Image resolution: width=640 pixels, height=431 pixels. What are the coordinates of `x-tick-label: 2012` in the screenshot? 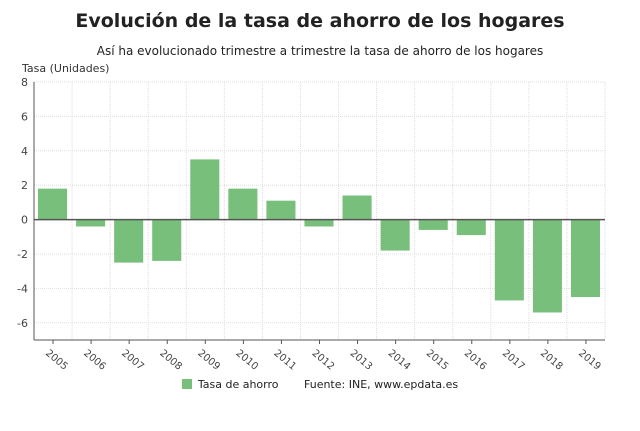 It's located at (323, 360).